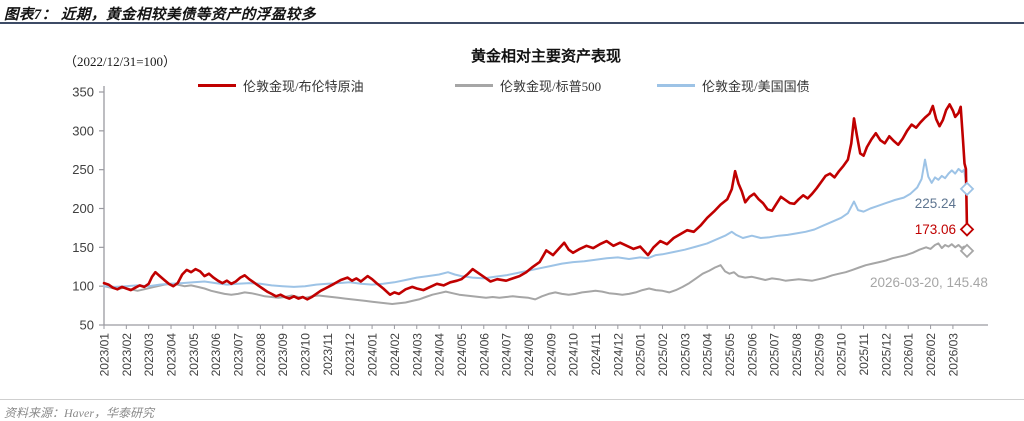 The height and width of the screenshot is (421, 1024). What do you see at coordinates (936, 203) in the screenshot?
I see `annotation-ust-last: 225.24` at bounding box center [936, 203].